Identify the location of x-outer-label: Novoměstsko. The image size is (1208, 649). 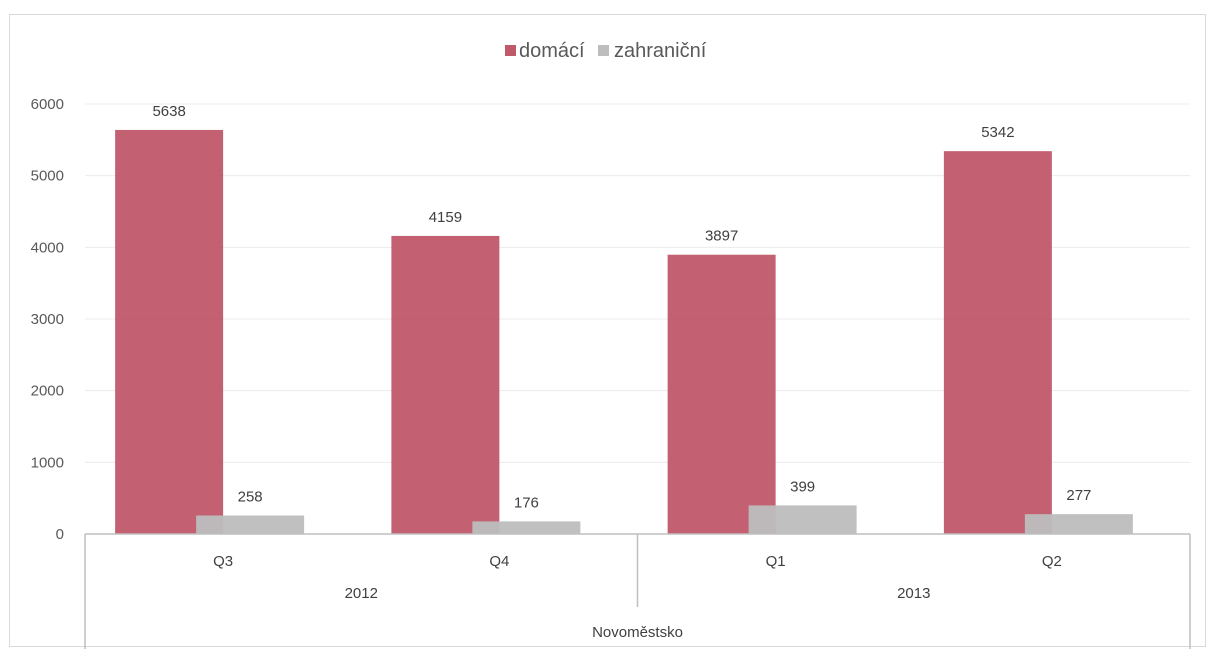
(637, 632).